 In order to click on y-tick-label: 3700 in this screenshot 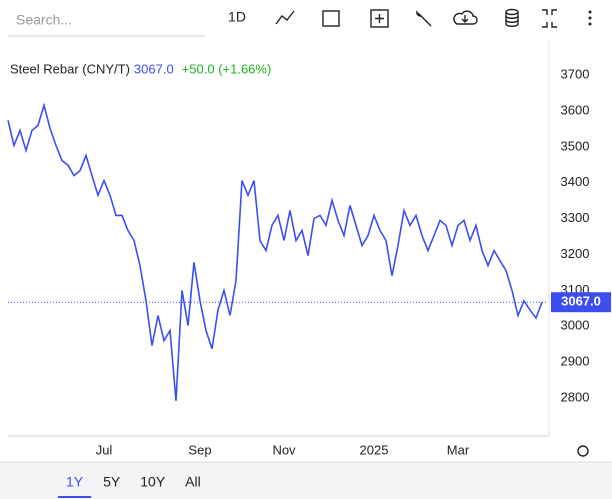, I will do `click(575, 74)`.